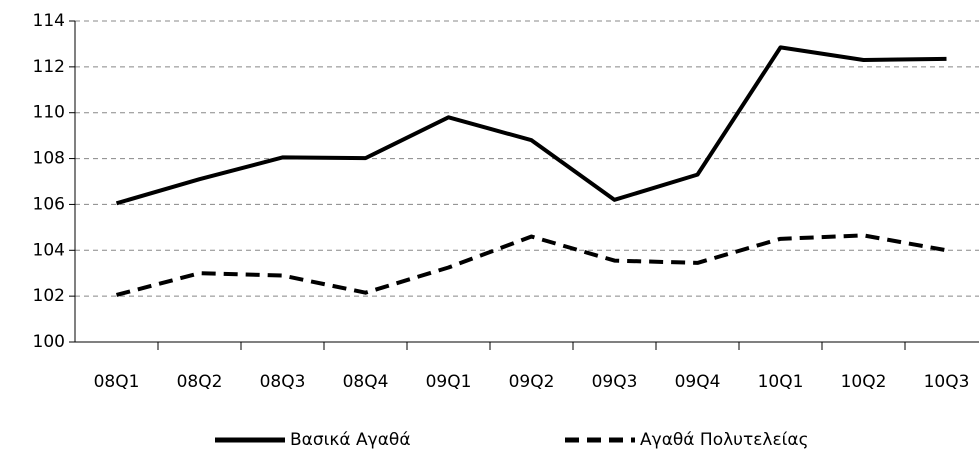 The height and width of the screenshot is (461, 979). I want to click on x-tick-label: 08Q2, so click(200, 382).